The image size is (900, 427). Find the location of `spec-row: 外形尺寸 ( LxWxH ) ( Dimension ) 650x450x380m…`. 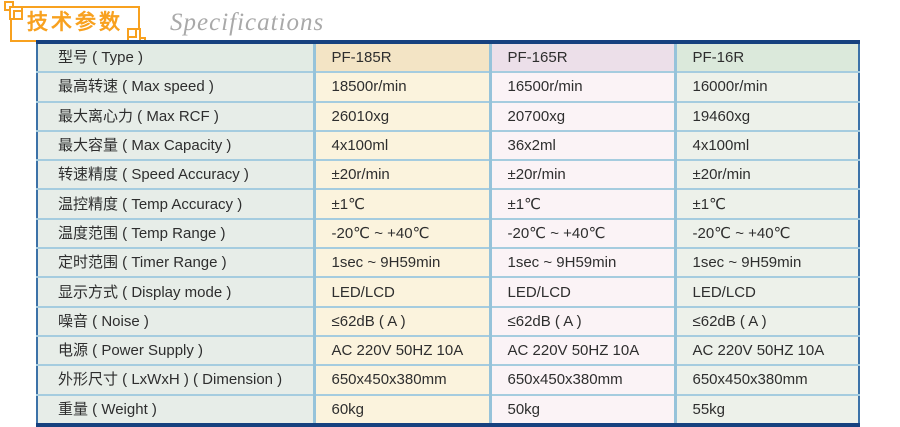

spec-row: 外形尺寸 ( LxWxH ) ( Dimension ) 650x450x380m… is located at coordinates (448, 379).